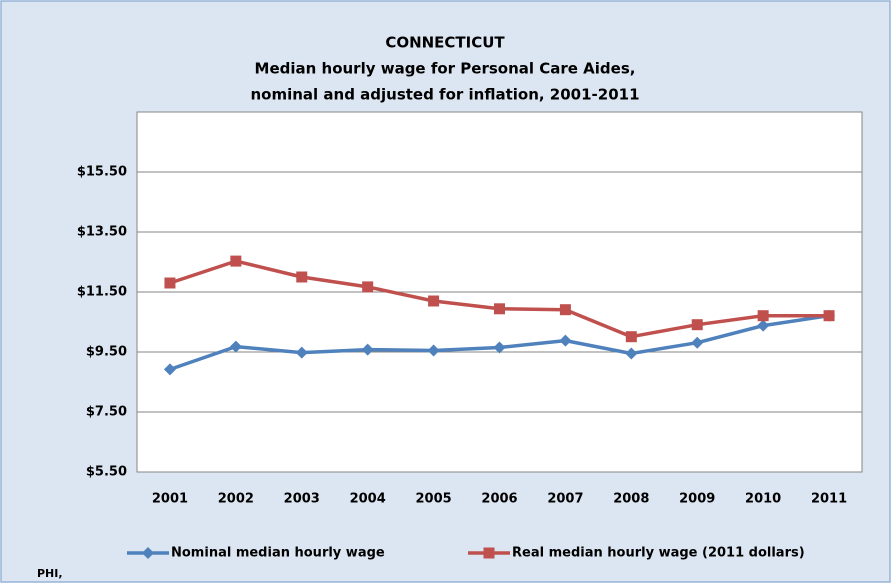 The image size is (891, 587). Describe the element at coordinates (106, 472) in the screenshot. I see `y-tick-label: $5.50` at that location.